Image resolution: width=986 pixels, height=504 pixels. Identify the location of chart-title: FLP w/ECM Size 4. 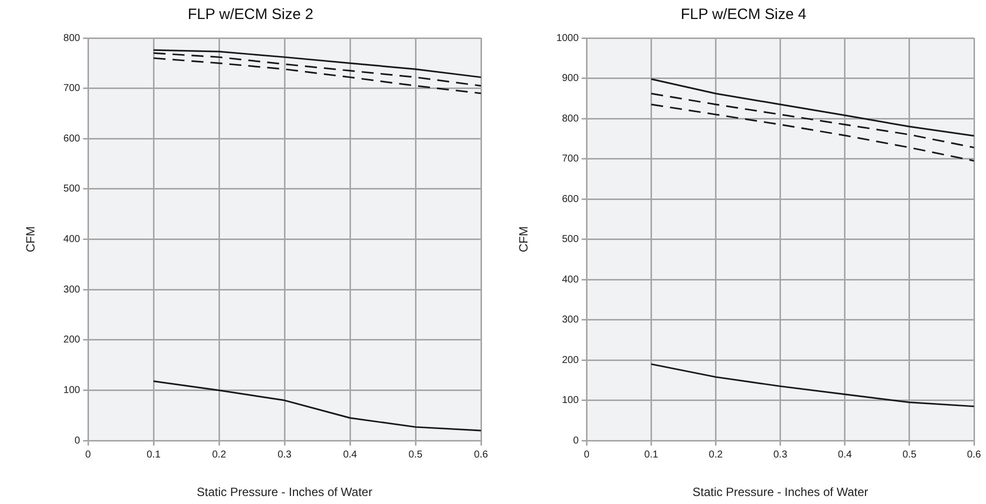
(743, 15).